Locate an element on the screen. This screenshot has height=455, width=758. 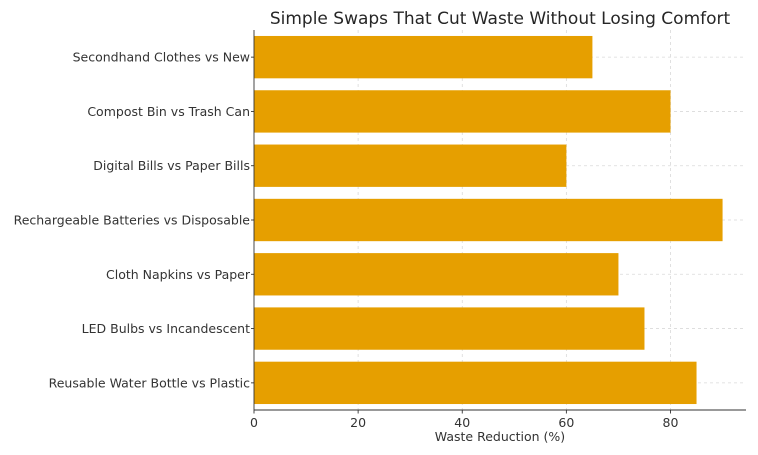
category-label: Digital Bills vs Paper Bills is located at coordinates (171, 165).